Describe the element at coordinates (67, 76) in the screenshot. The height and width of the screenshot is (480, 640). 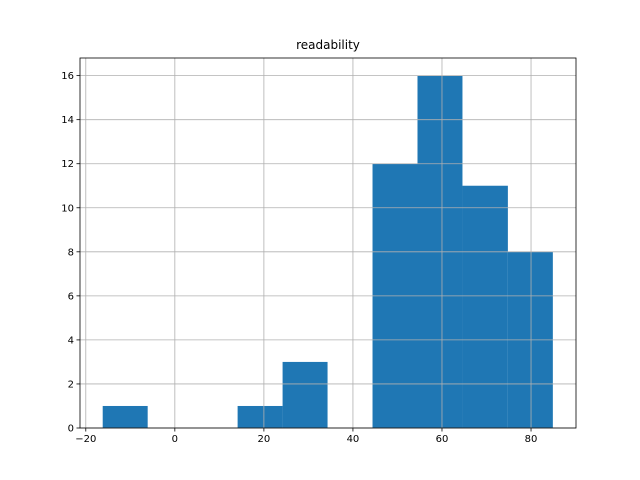
I see `y-tick-label: 16` at that location.